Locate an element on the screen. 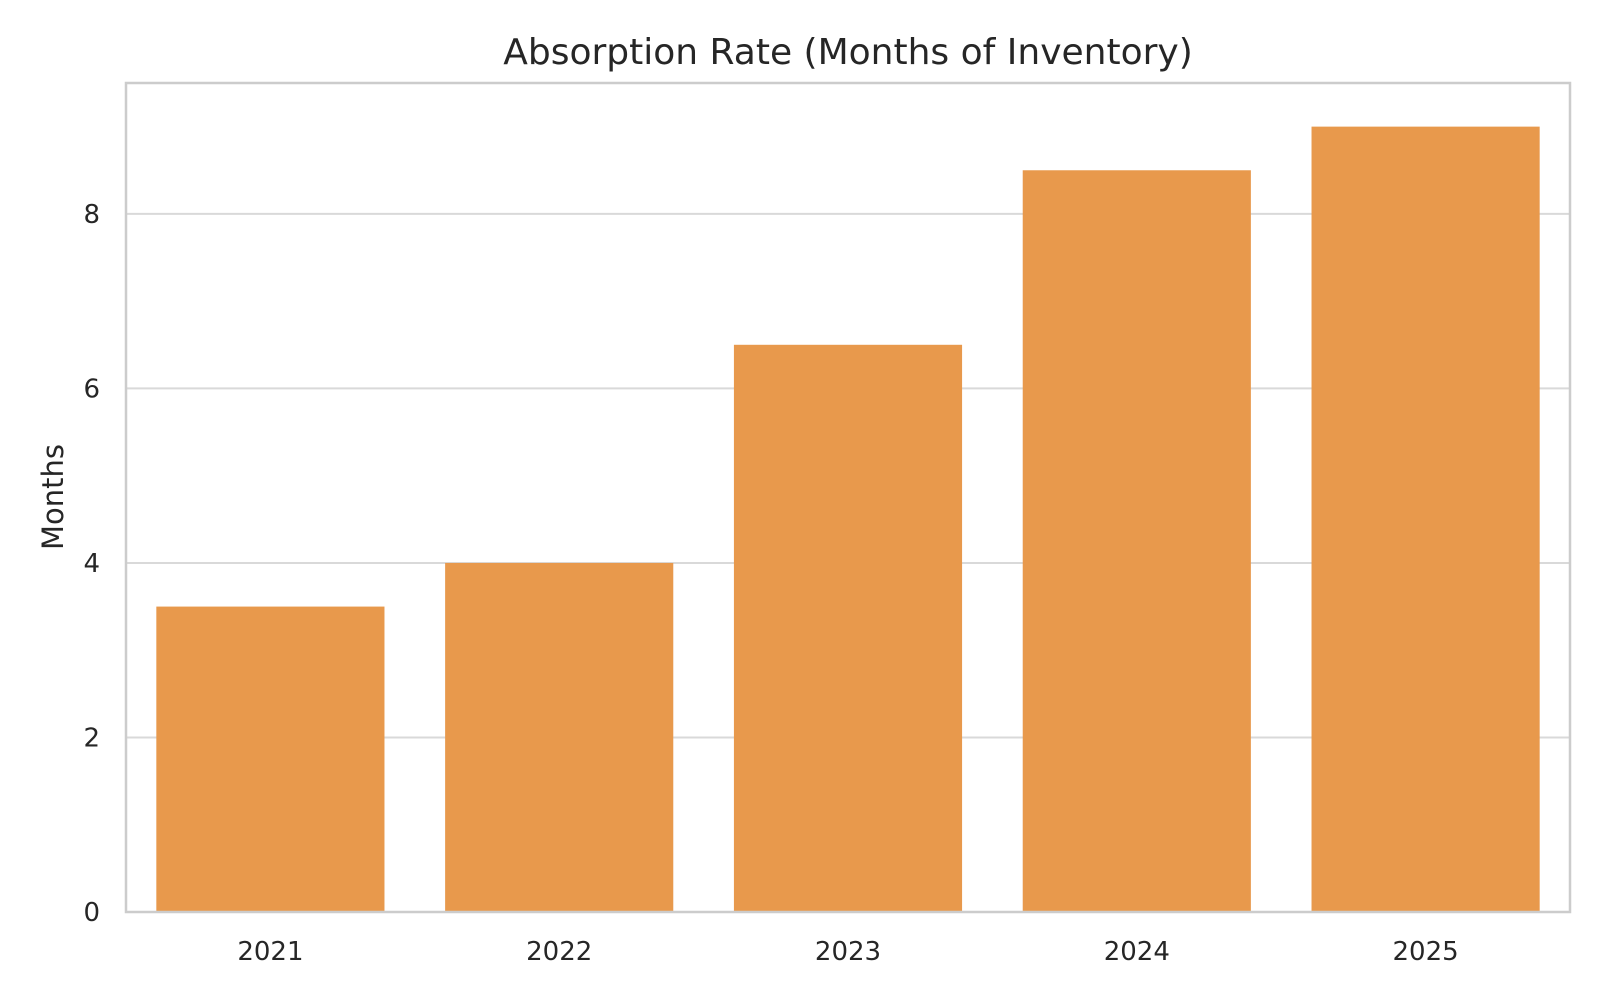 This screenshot has width=1600, height=1000. x-tick-label: 2022 is located at coordinates (559, 952).